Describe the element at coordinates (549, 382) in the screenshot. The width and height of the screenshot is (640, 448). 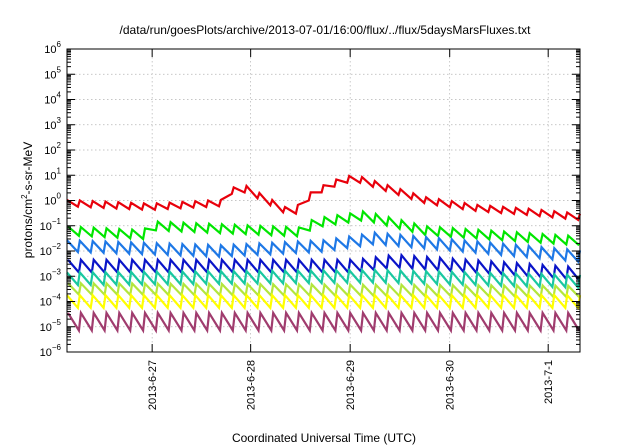
I see `x-tick-label: 2013-7-1` at that location.